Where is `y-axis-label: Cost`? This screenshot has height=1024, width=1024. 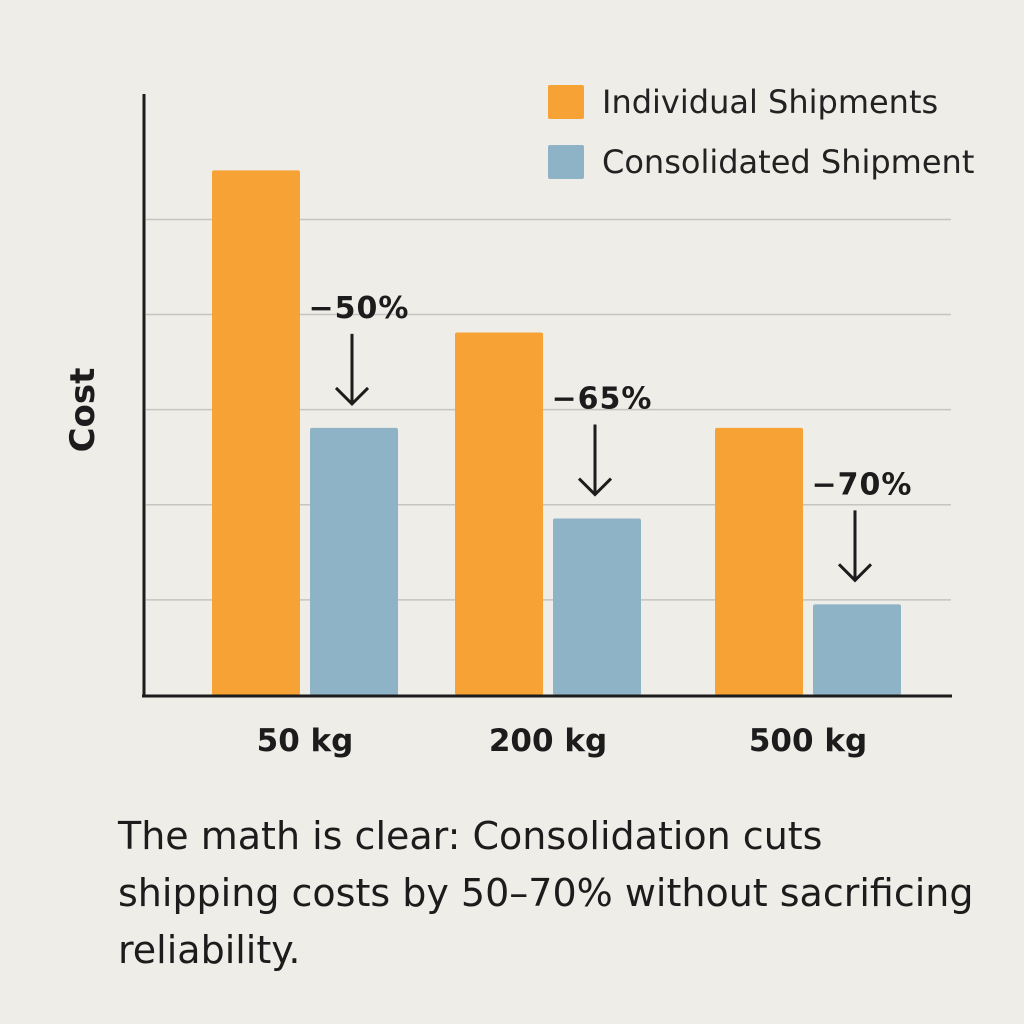 y-axis-label: Cost is located at coordinates (83, 410).